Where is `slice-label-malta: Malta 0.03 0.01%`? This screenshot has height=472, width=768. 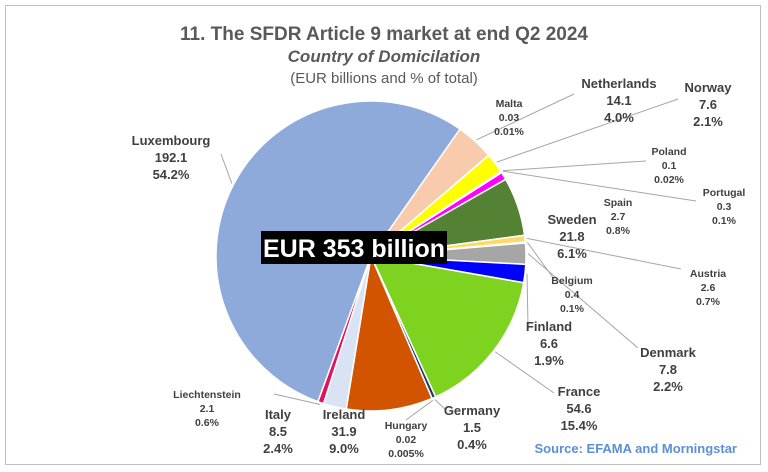
slice-label-malta: Malta 0.03 0.01% is located at coordinates (509, 118).